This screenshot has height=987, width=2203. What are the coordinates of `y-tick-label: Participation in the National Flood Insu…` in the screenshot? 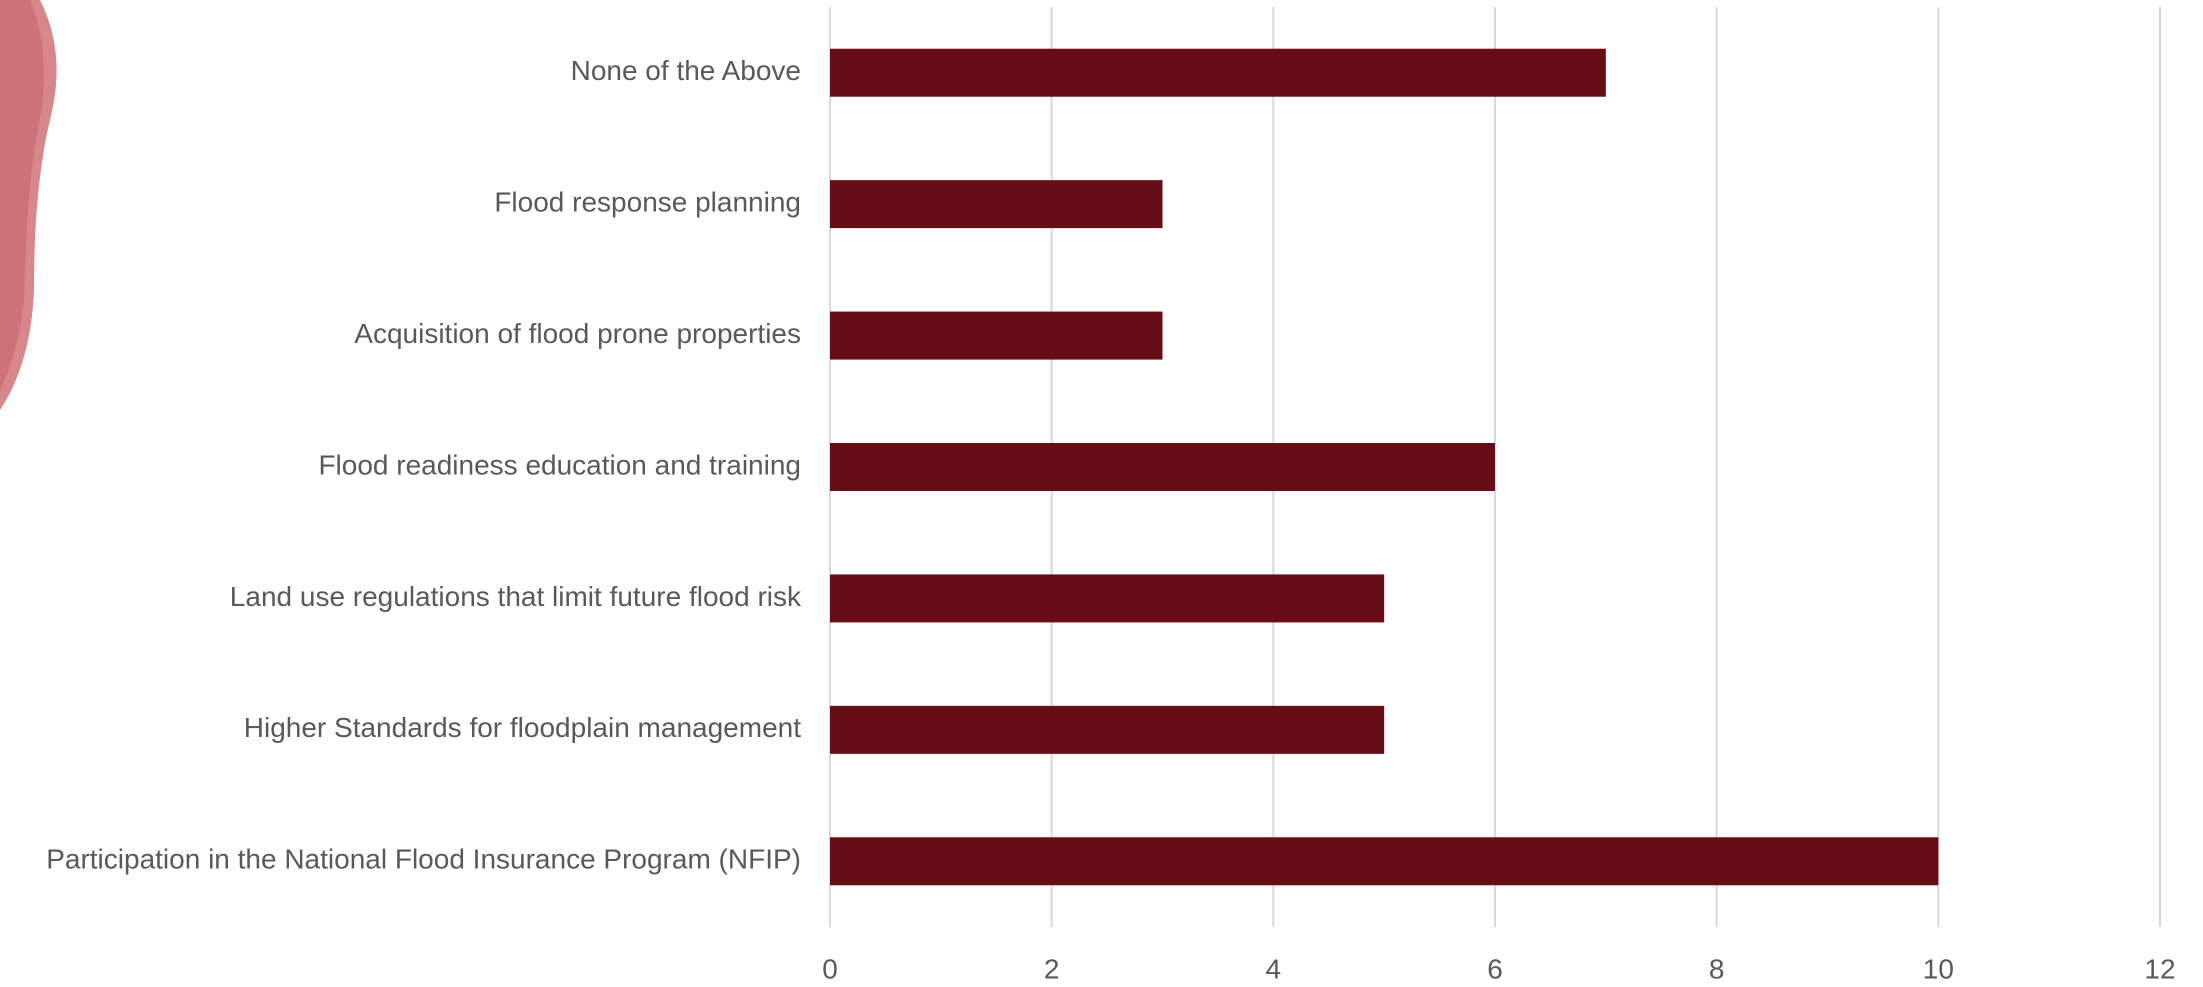 It's located at (423, 859).